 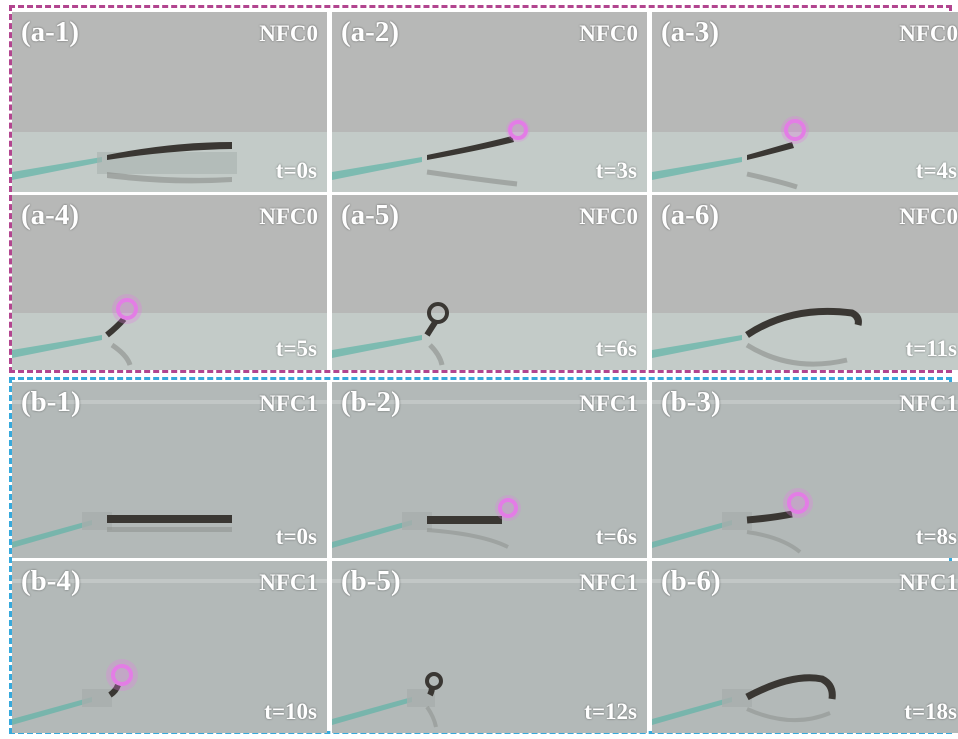 I want to click on photo-panel-a4: (a-4) NFC0 t=5s, so click(x=169, y=282).